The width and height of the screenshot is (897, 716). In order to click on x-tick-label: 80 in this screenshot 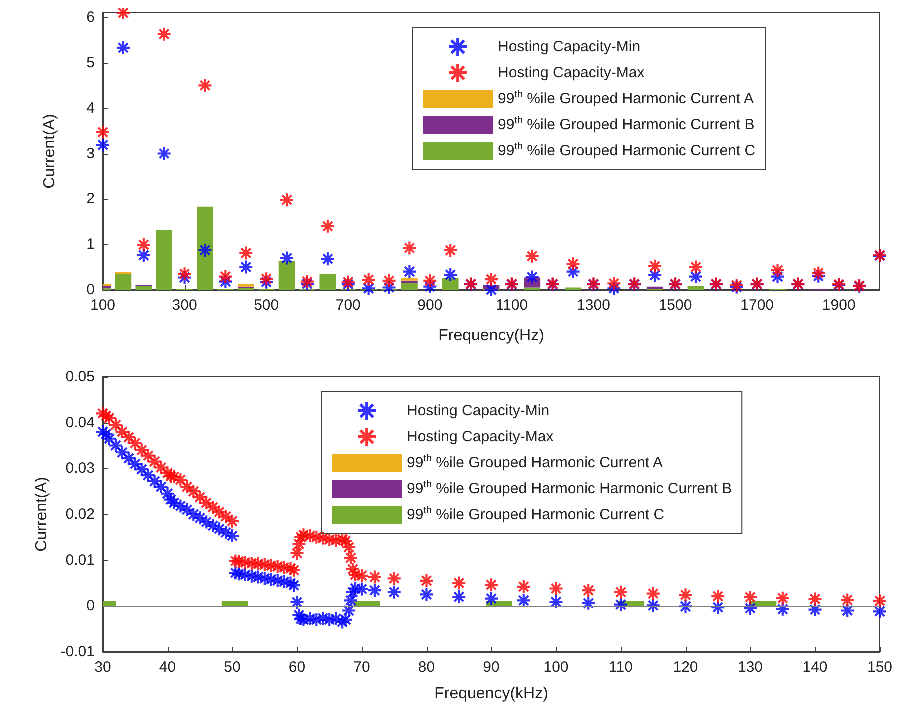, I will do `click(427, 667)`.